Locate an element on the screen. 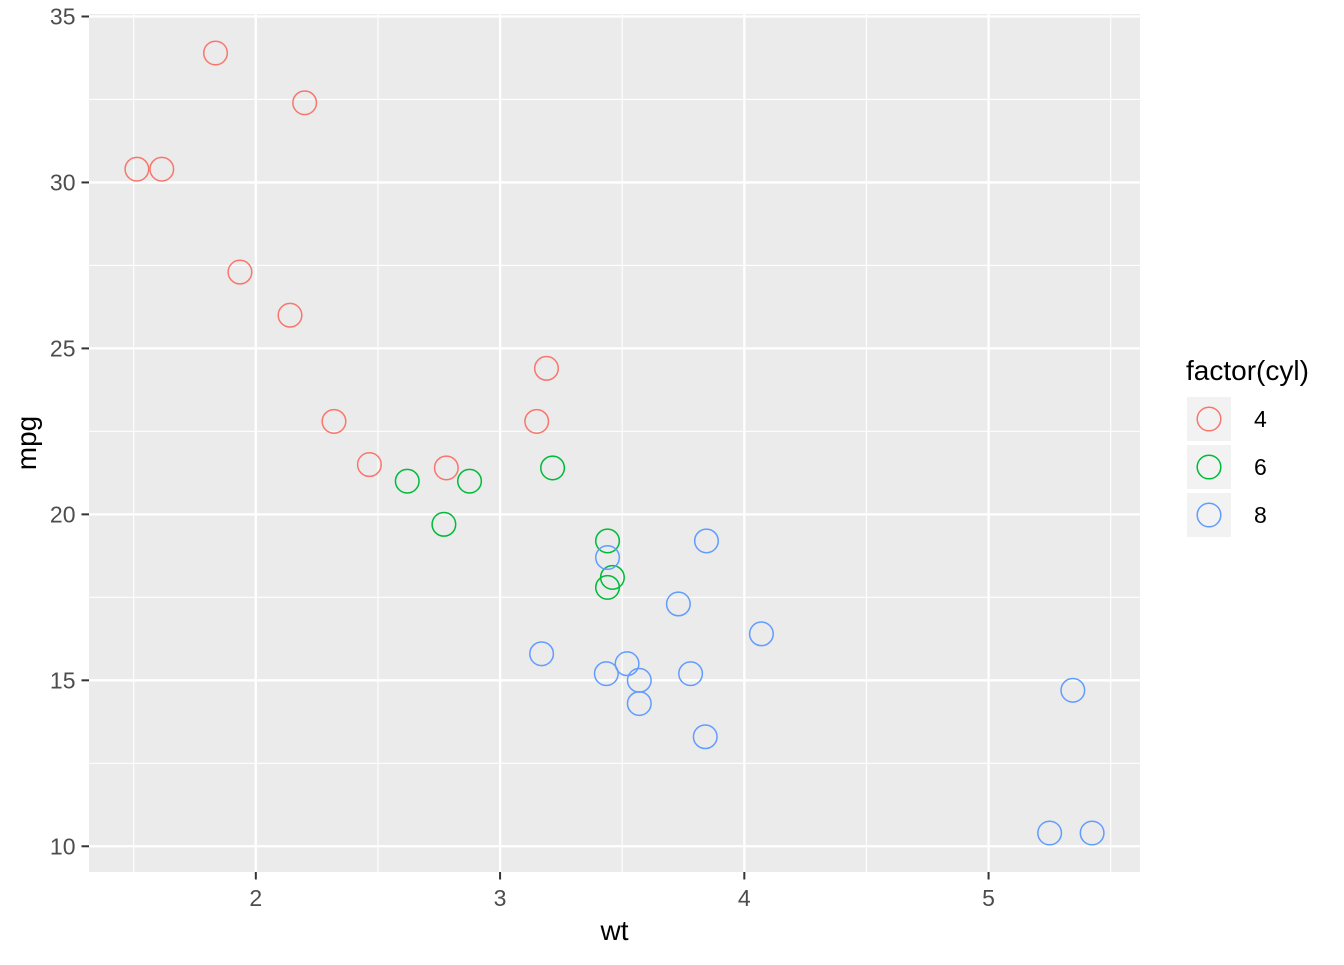 Image resolution: width=1344 pixels, height=965 pixels. y-tick-label: 20 is located at coordinates (63, 514).